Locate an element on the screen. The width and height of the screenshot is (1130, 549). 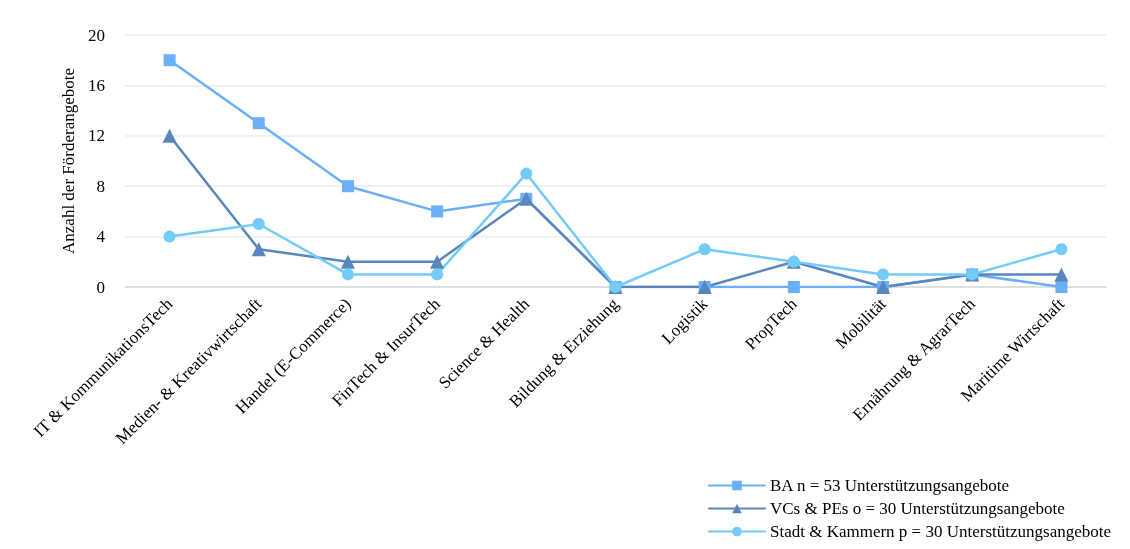
legend-label: Stadt & Kammern p = 30 Unterstützungsangebote is located at coordinates (940, 531).